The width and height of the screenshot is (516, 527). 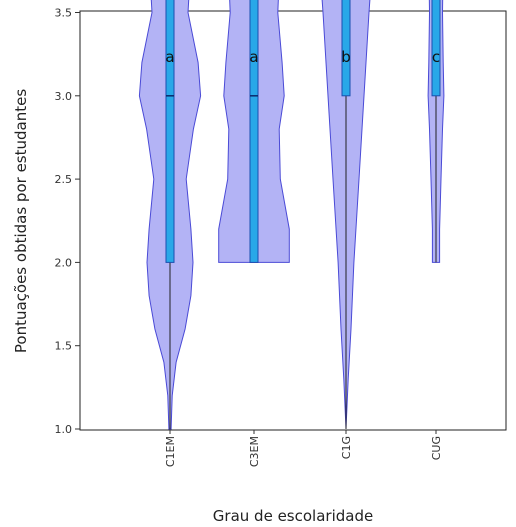 I want to click on x-tick-label: C1G, so click(x=346, y=447).